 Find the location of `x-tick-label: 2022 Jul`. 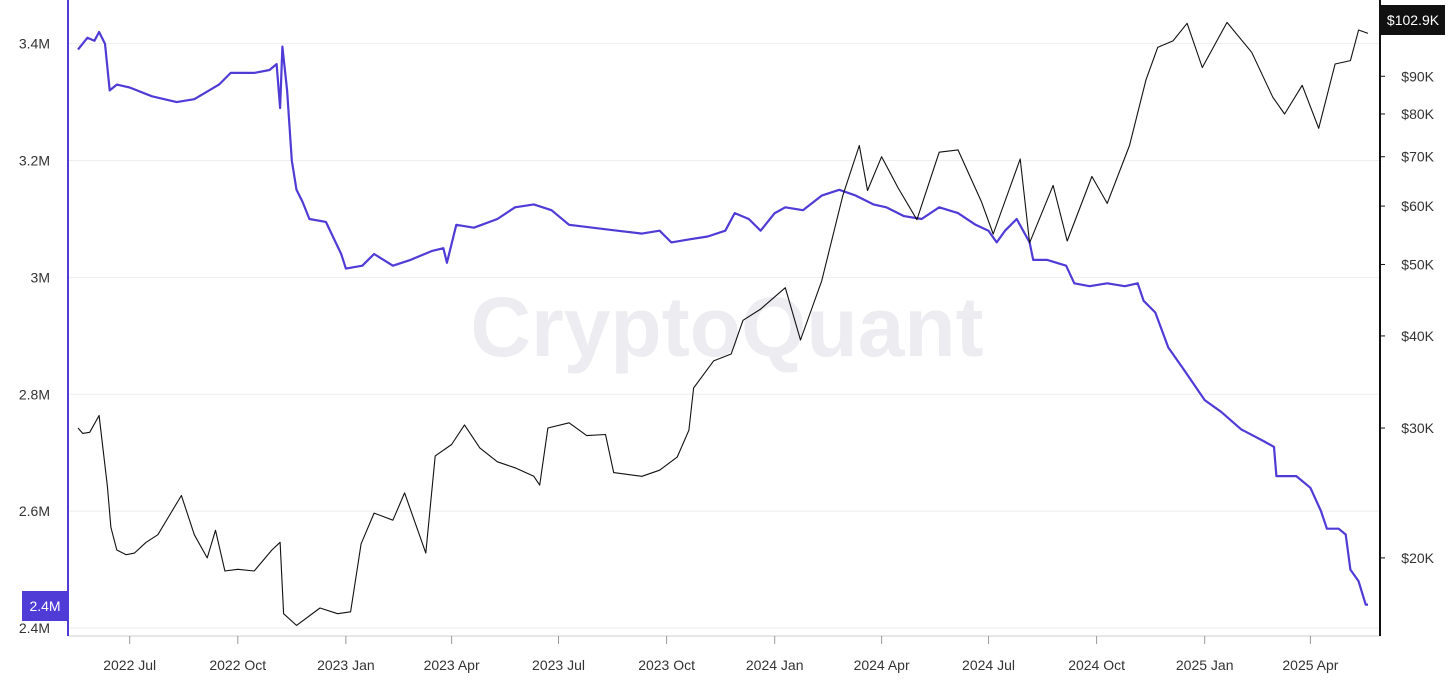

x-tick-label: 2022 Jul is located at coordinates (129, 665).